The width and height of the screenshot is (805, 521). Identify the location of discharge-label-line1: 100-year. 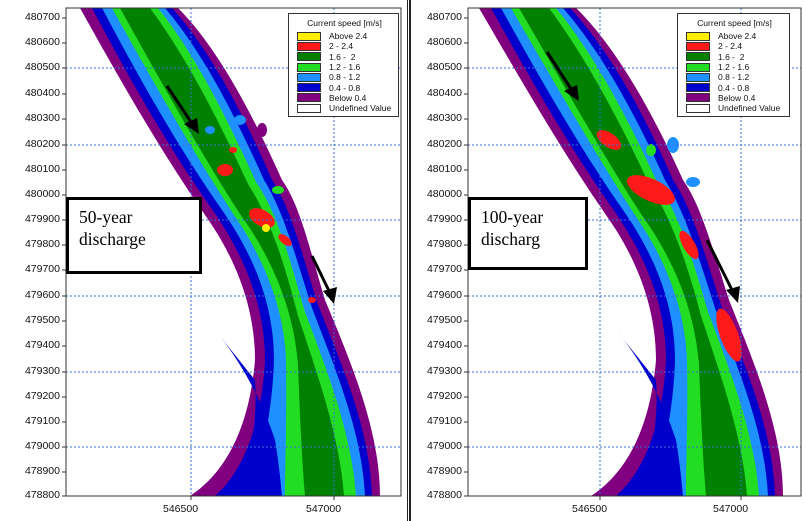
(512, 217).